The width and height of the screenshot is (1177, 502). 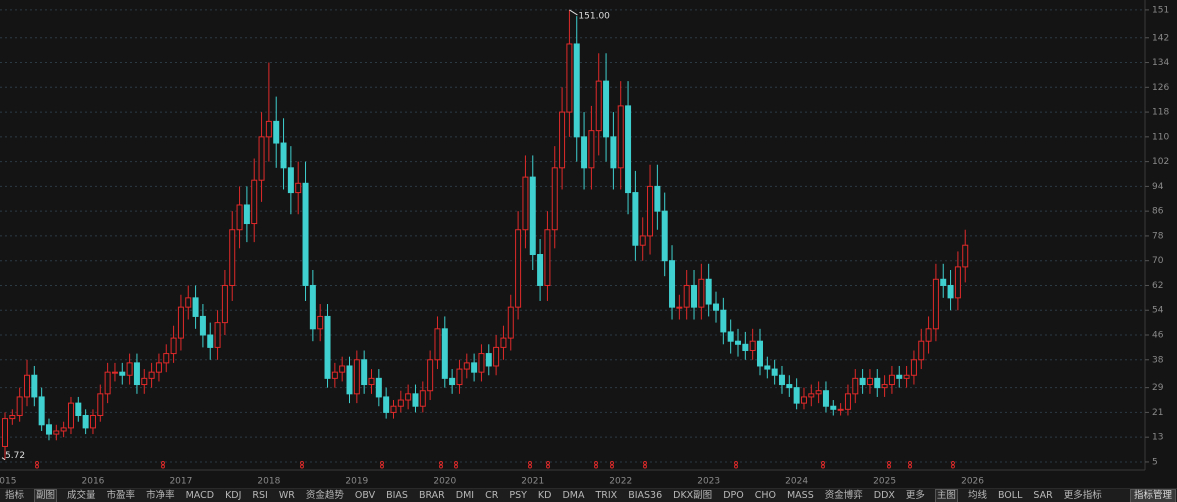 I want to click on y-tick-label: 94, so click(x=1158, y=187).